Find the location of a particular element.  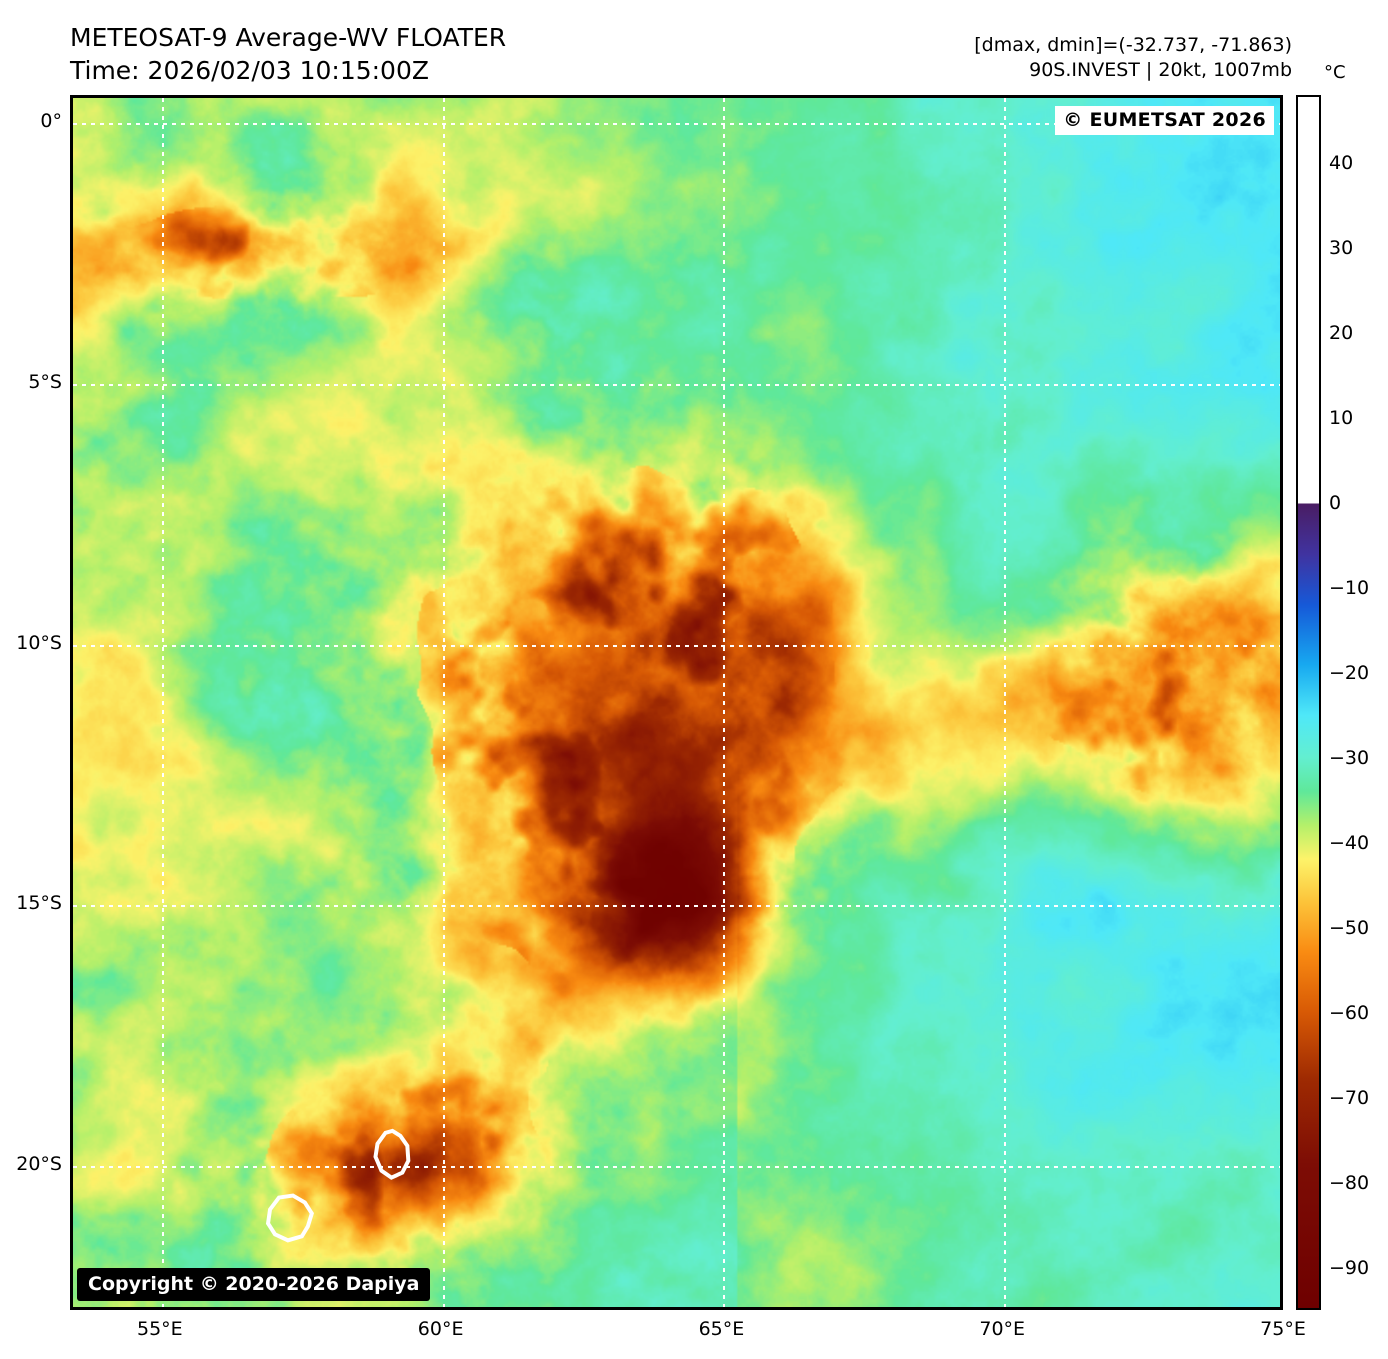

colorbar-tick-label: 10 is located at coordinates (1341, 417).